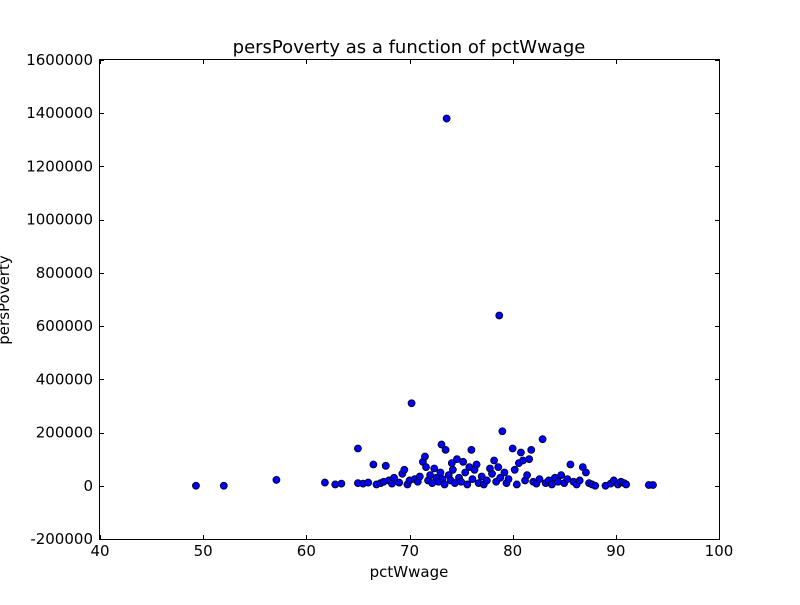 The width and height of the screenshot is (800, 605). Describe the element at coordinates (64, 433) in the screenshot. I see `y-tick-label: 200000` at that location.